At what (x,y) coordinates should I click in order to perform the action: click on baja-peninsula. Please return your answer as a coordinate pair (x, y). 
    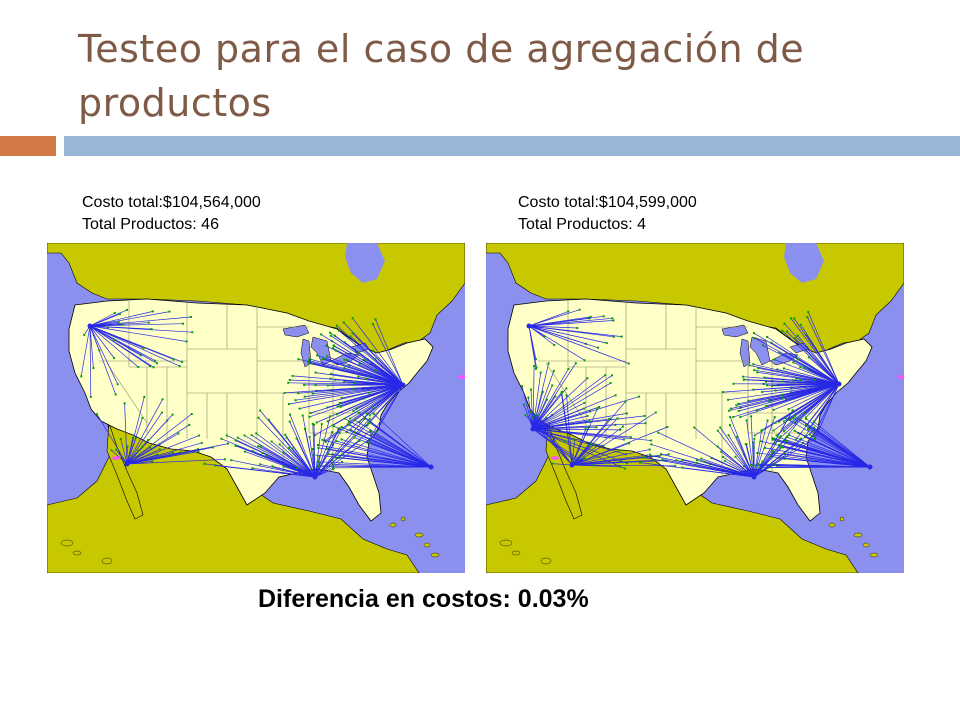
    Looking at the image, I should click on (125, 471).